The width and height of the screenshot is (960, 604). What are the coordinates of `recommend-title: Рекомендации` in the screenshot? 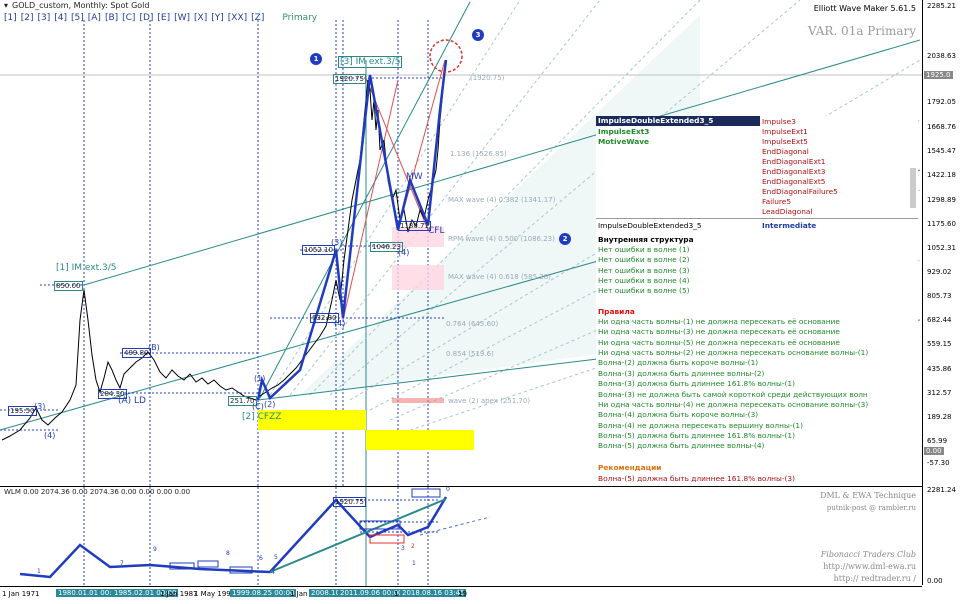 It's located at (630, 467).